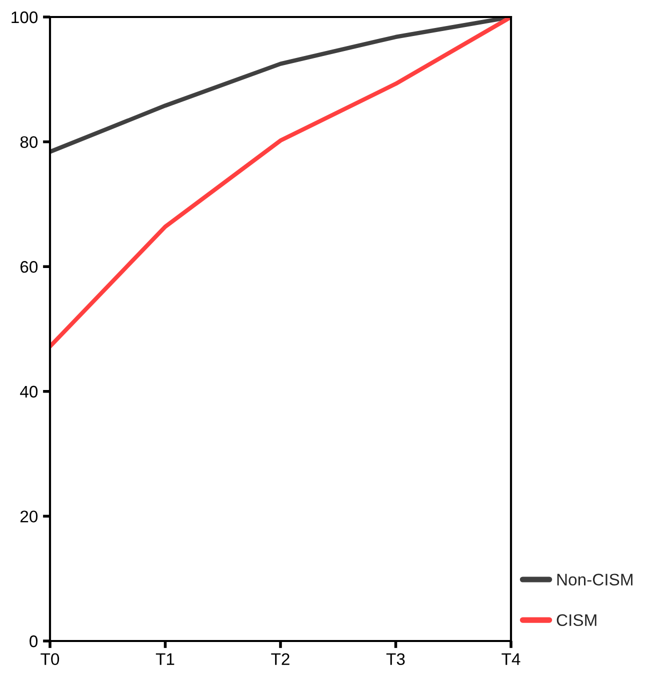 The height and width of the screenshot is (673, 664). I want to click on legend-label: Non-CISM, so click(594, 580).